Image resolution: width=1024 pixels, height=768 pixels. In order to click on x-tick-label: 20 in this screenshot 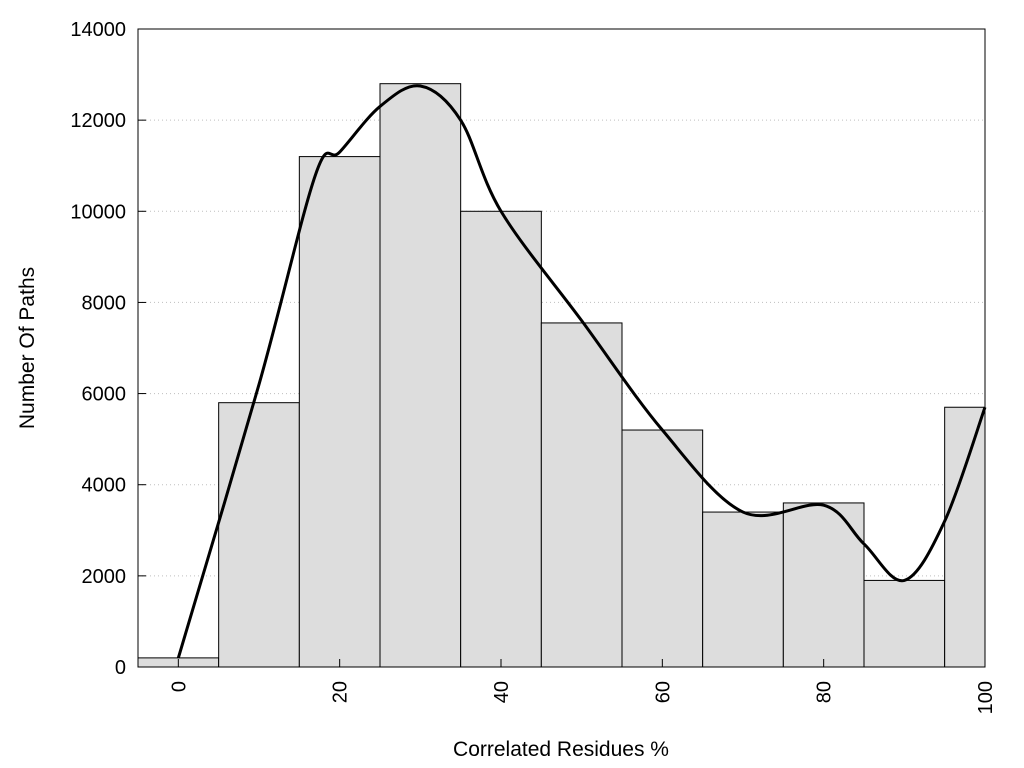, I will do `click(341, 692)`.